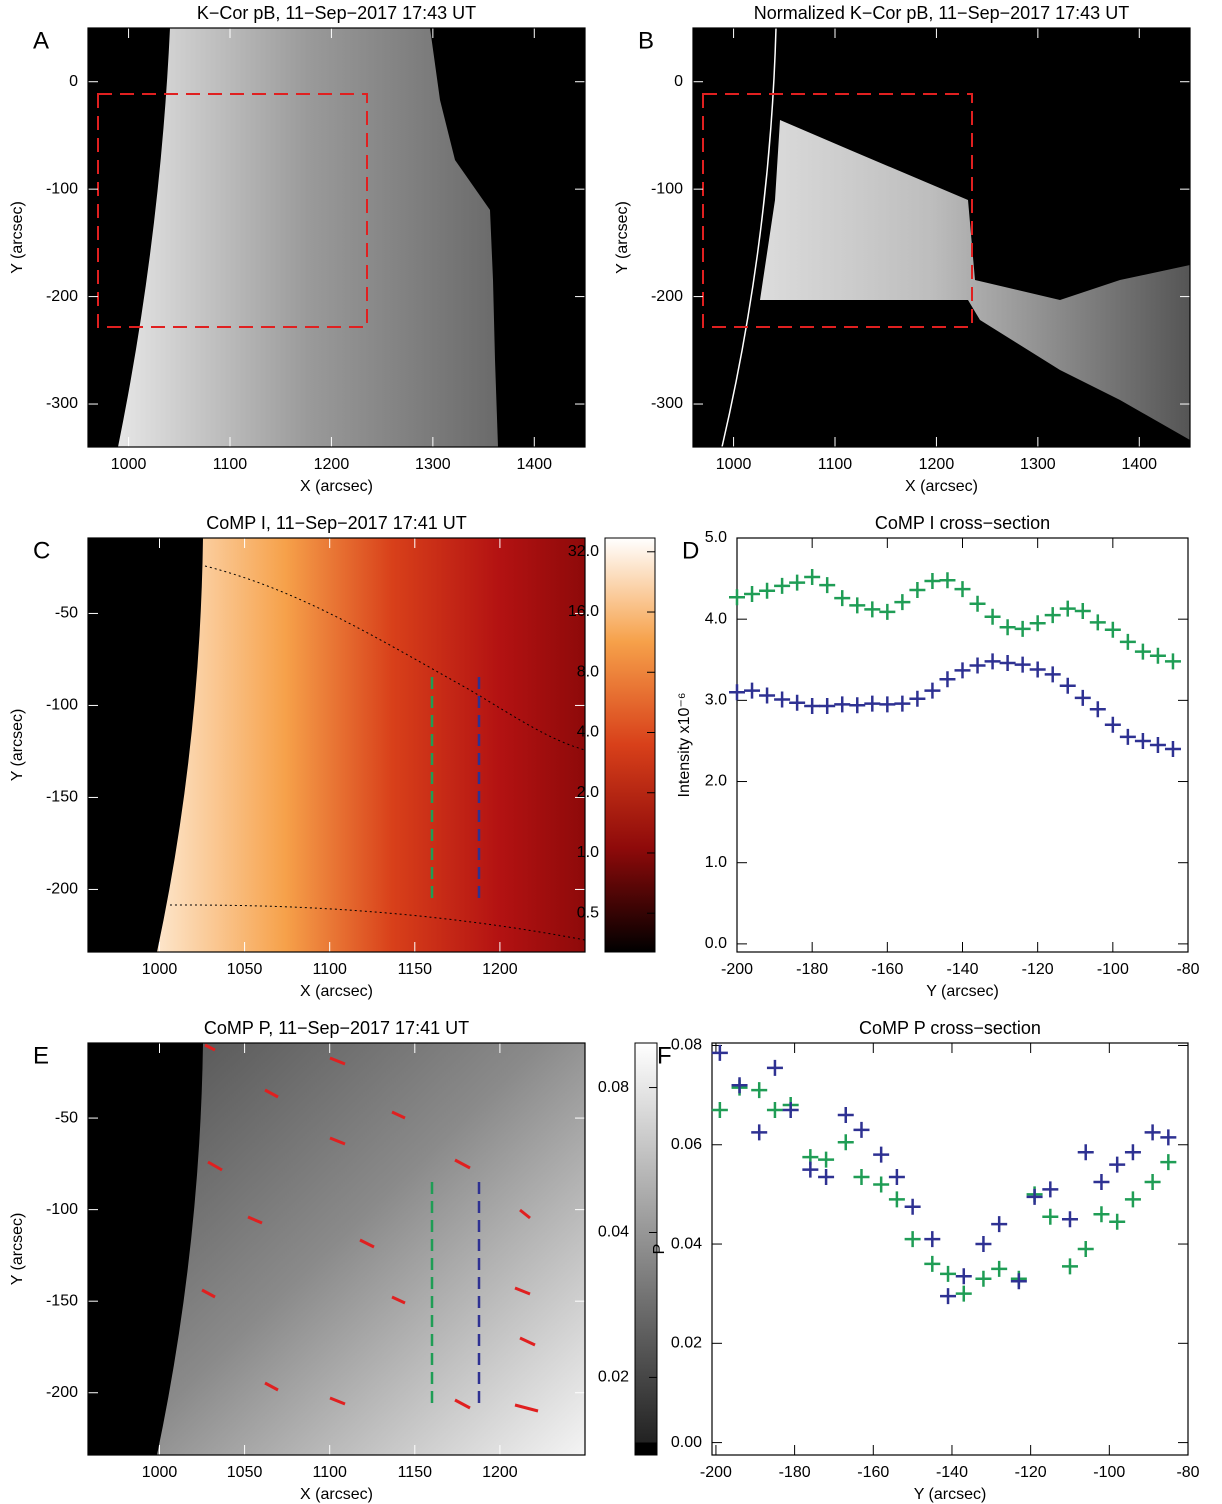 Image resolution: width=1222 pixels, height=1504 pixels. What do you see at coordinates (588, 792) in the screenshot?
I see `colorbar-tick-label: 2.0` at bounding box center [588, 792].